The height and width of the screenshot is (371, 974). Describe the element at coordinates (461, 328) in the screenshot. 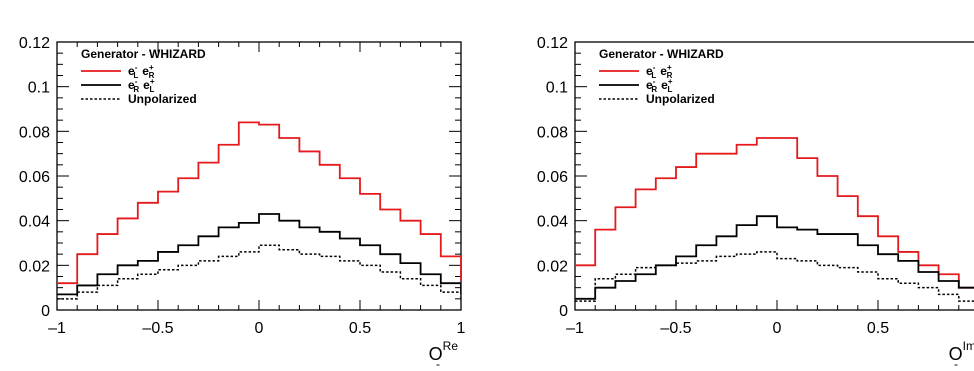

I see `x-tick-label: 1` at that location.